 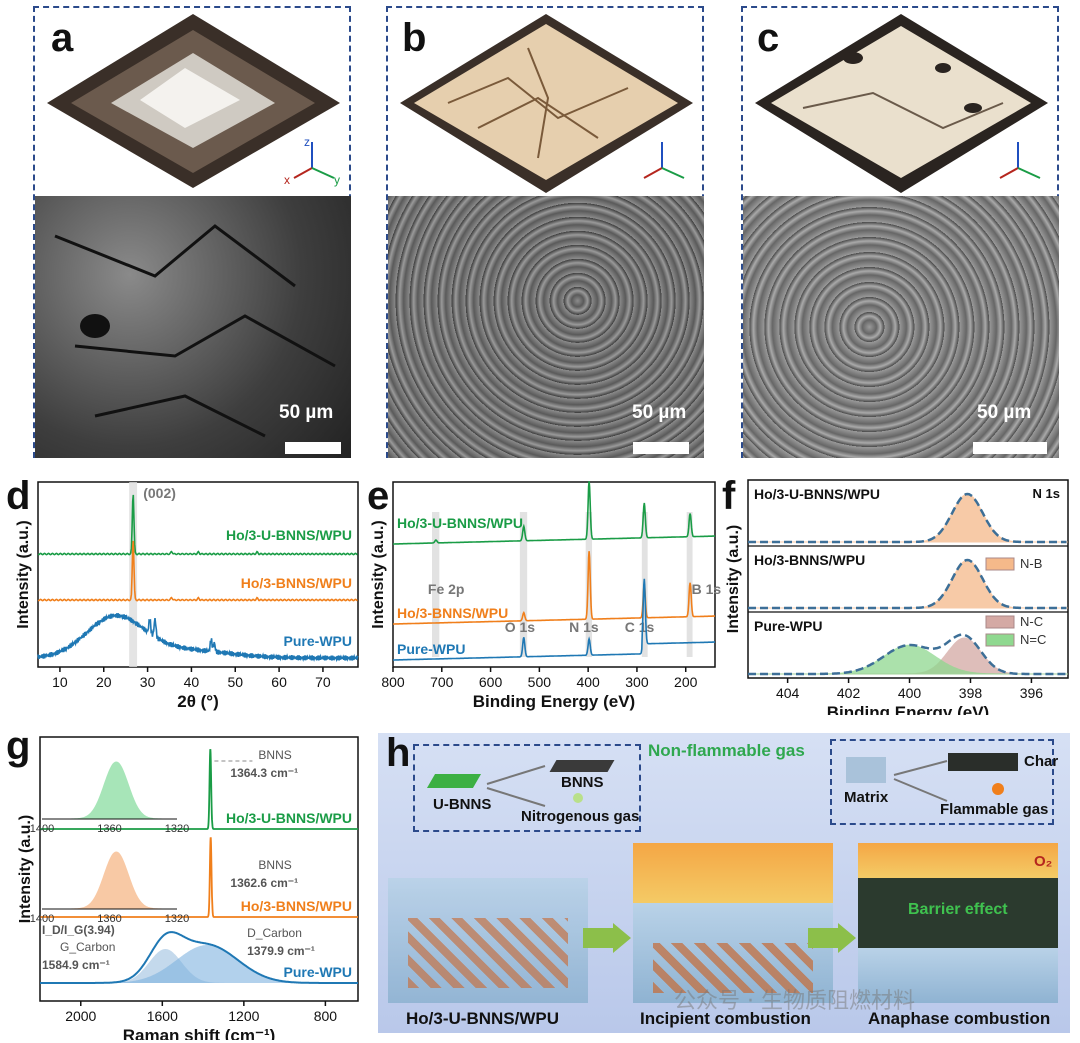 What do you see at coordinates (326, 1016) in the screenshot?
I see `x-tick-label: 800` at bounding box center [326, 1016].